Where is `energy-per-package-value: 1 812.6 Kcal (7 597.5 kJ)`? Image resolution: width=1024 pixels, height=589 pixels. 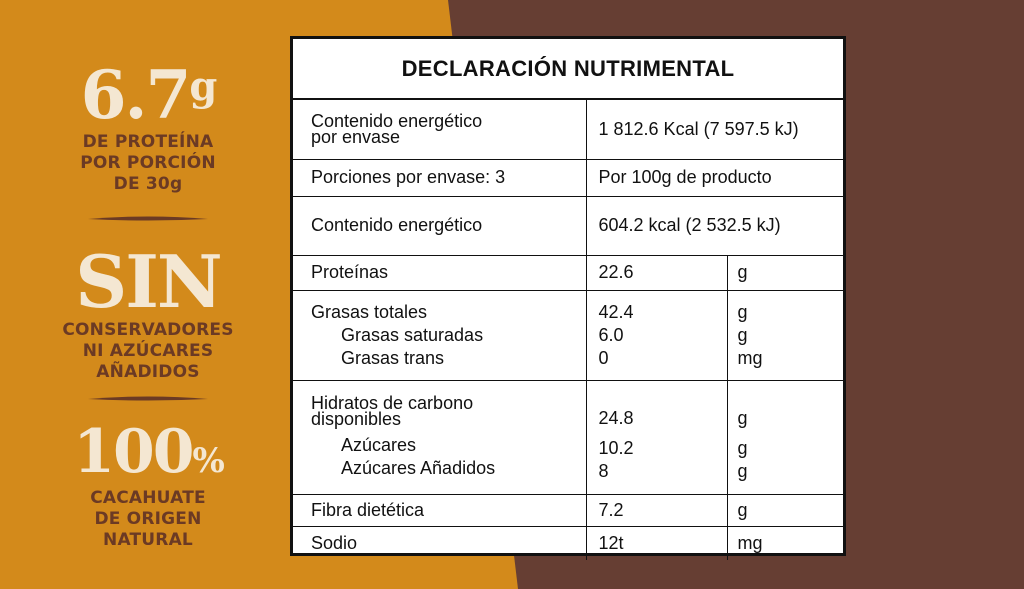 energy-per-package-value: 1 812.6 Kcal (7 597.5 kJ) is located at coordinates (714, 130).